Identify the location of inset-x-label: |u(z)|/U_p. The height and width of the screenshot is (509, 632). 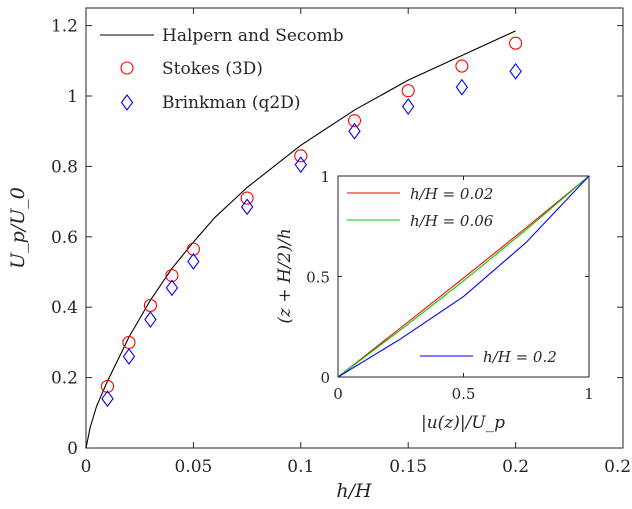
(463, 423).